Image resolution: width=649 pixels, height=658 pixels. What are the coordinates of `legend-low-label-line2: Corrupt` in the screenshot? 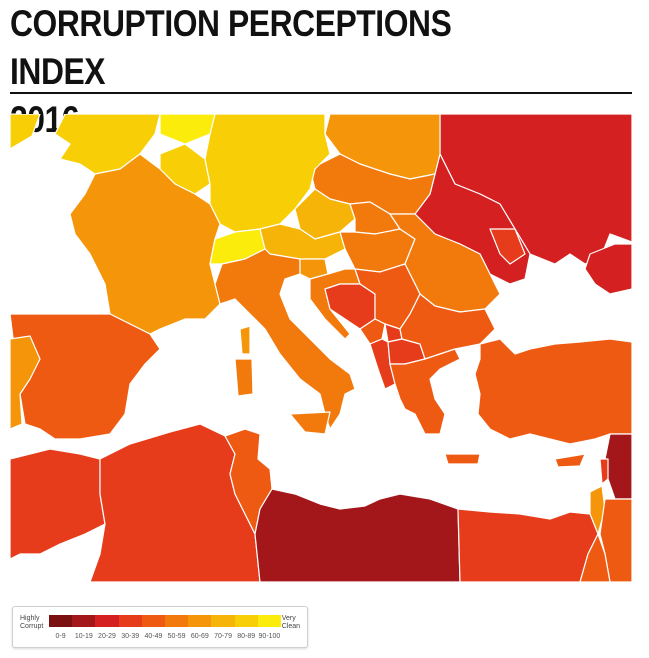 It's located at (32, 626).